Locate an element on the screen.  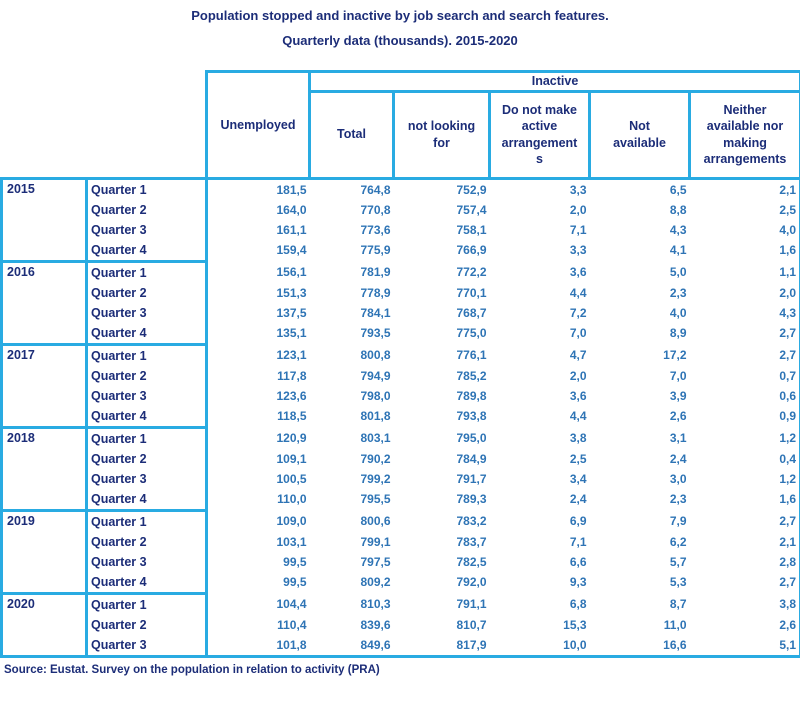
value-cell: 784,9 is located at coordinates (471, 458).